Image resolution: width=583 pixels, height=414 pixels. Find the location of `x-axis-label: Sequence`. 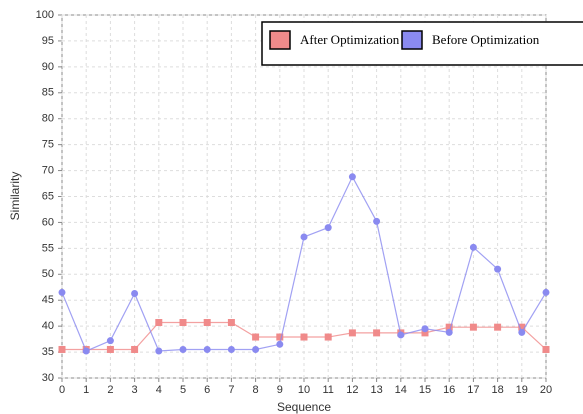

x-axis-label: Sequence is located at coordinates (304, 407).